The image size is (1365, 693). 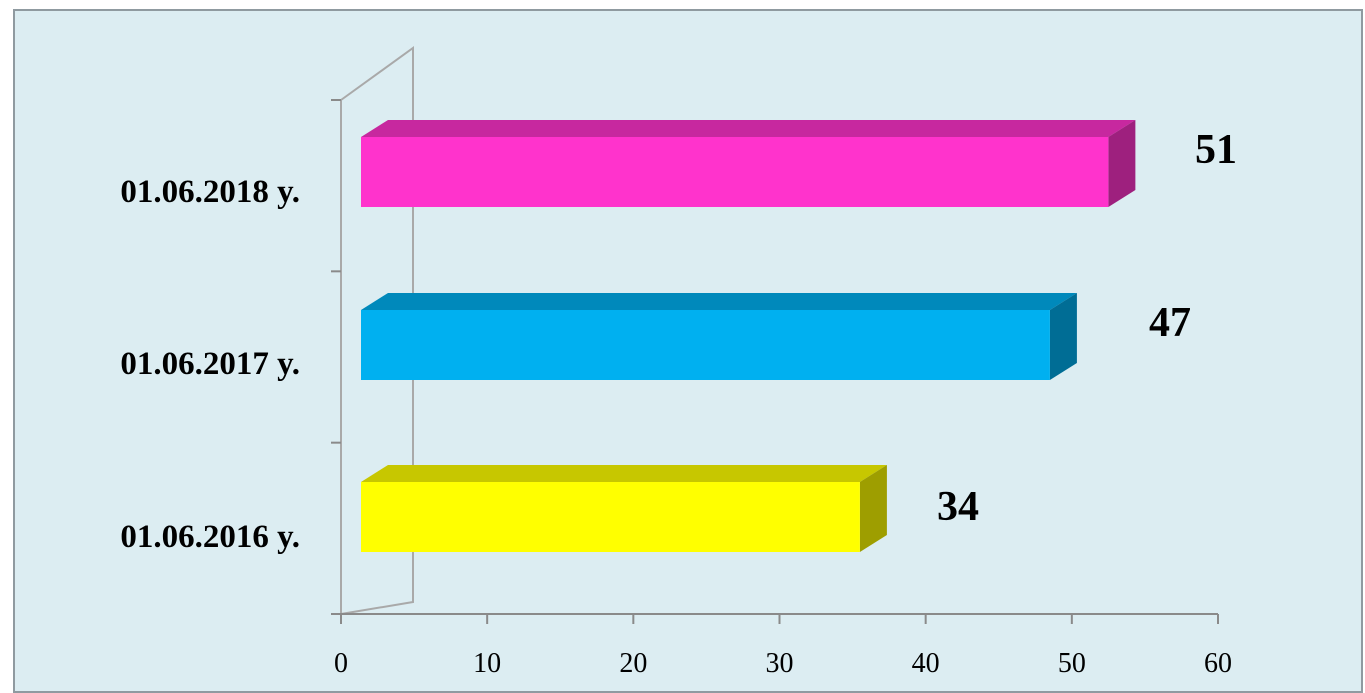 What do you see at coordinates (926, 663) in the screenshot?
I see `x-tick-label: 40` at bounding box center [926, 663].